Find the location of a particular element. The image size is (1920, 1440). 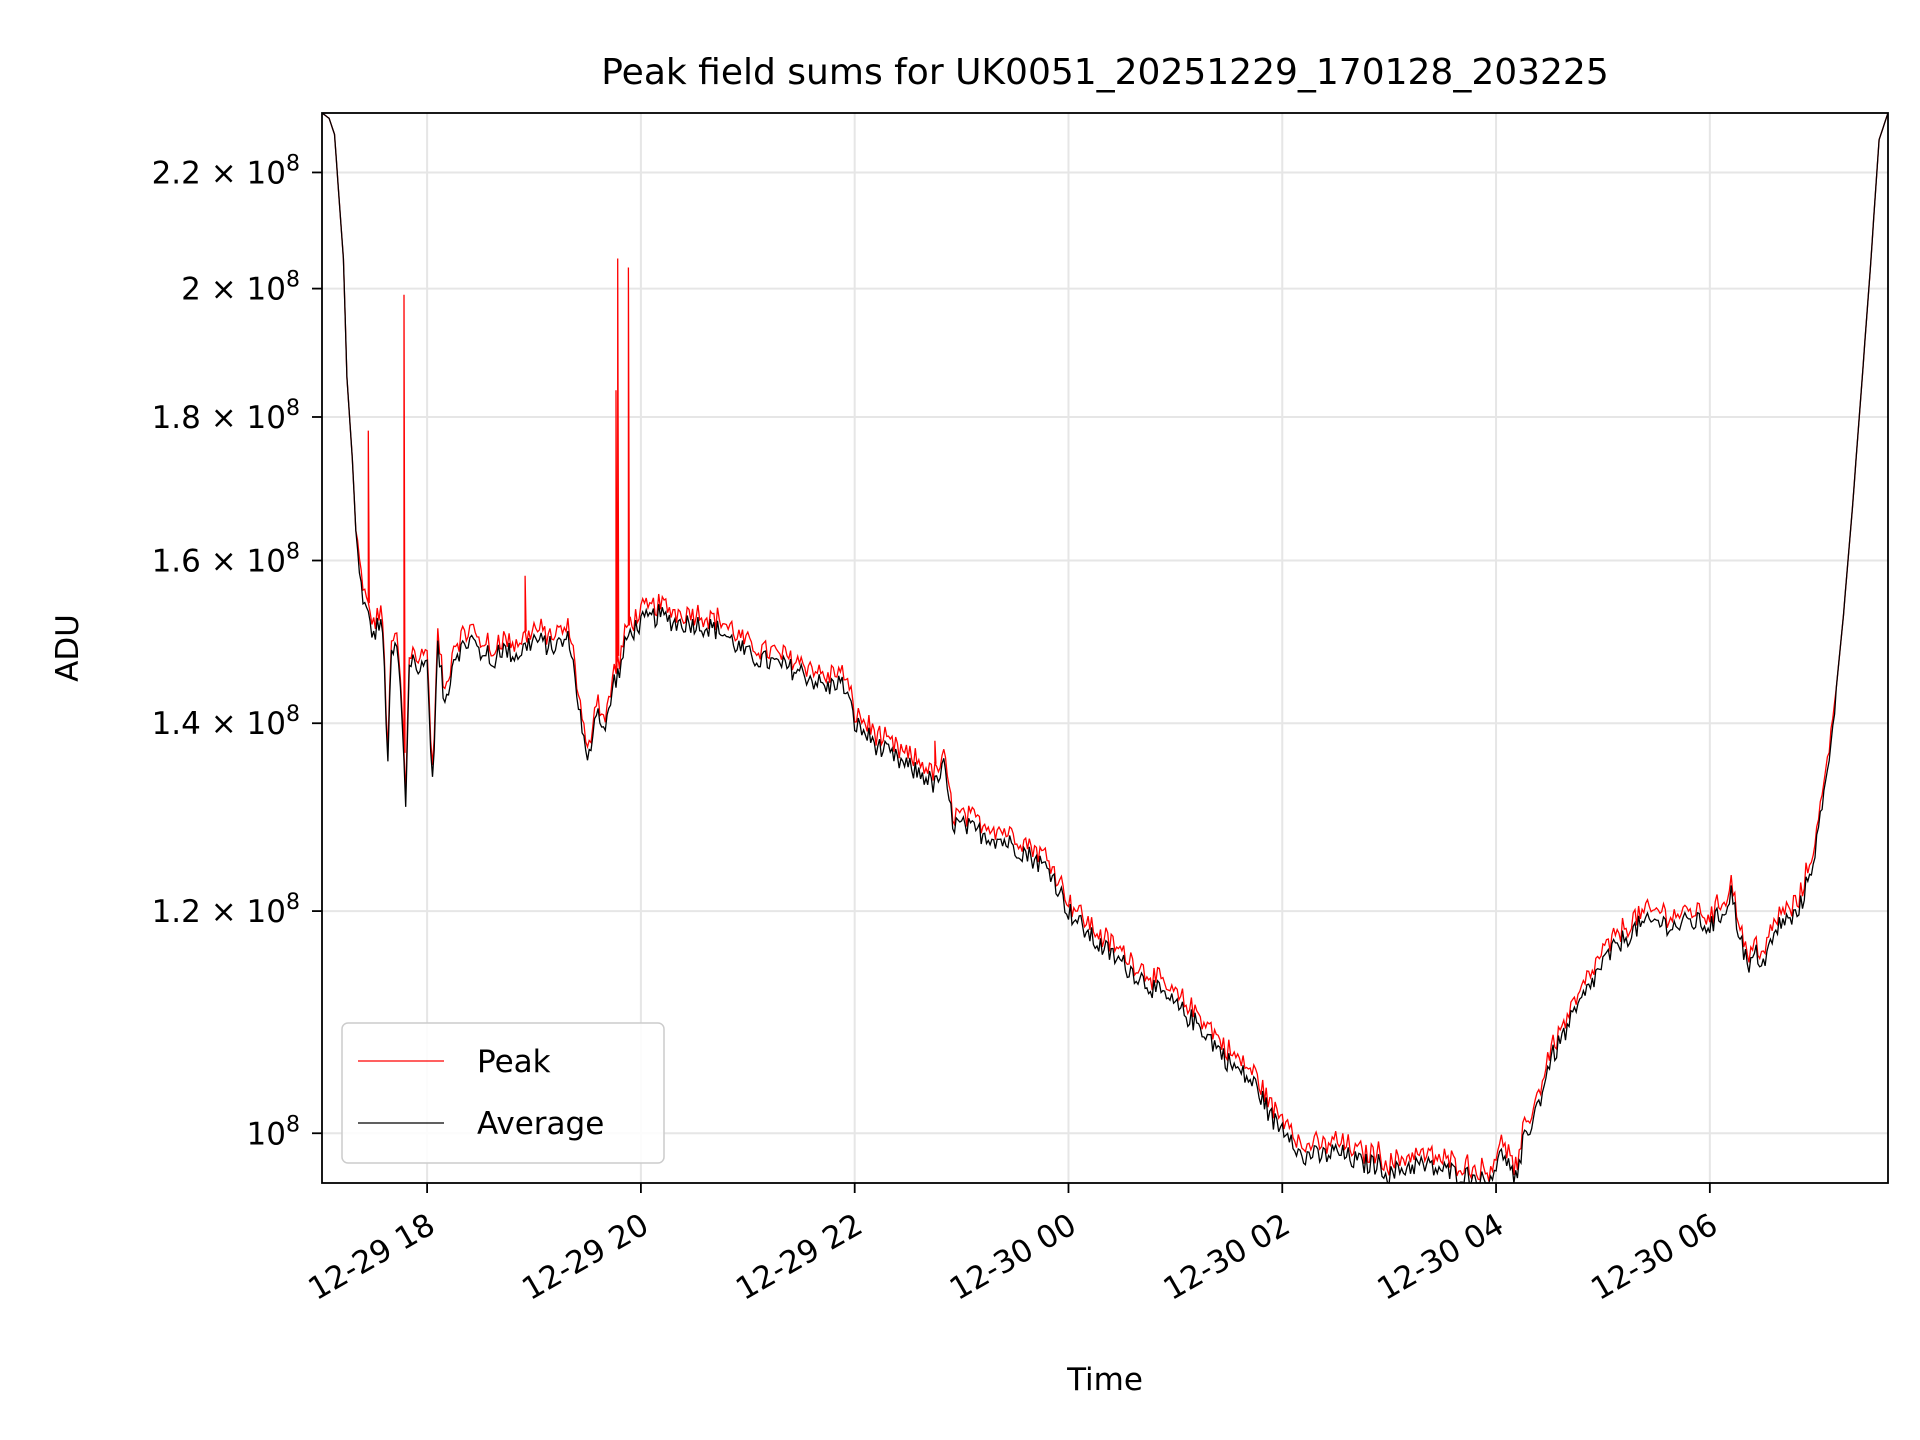

x-tick-label: 12-29 20 is located at coordinates (585, 1257).